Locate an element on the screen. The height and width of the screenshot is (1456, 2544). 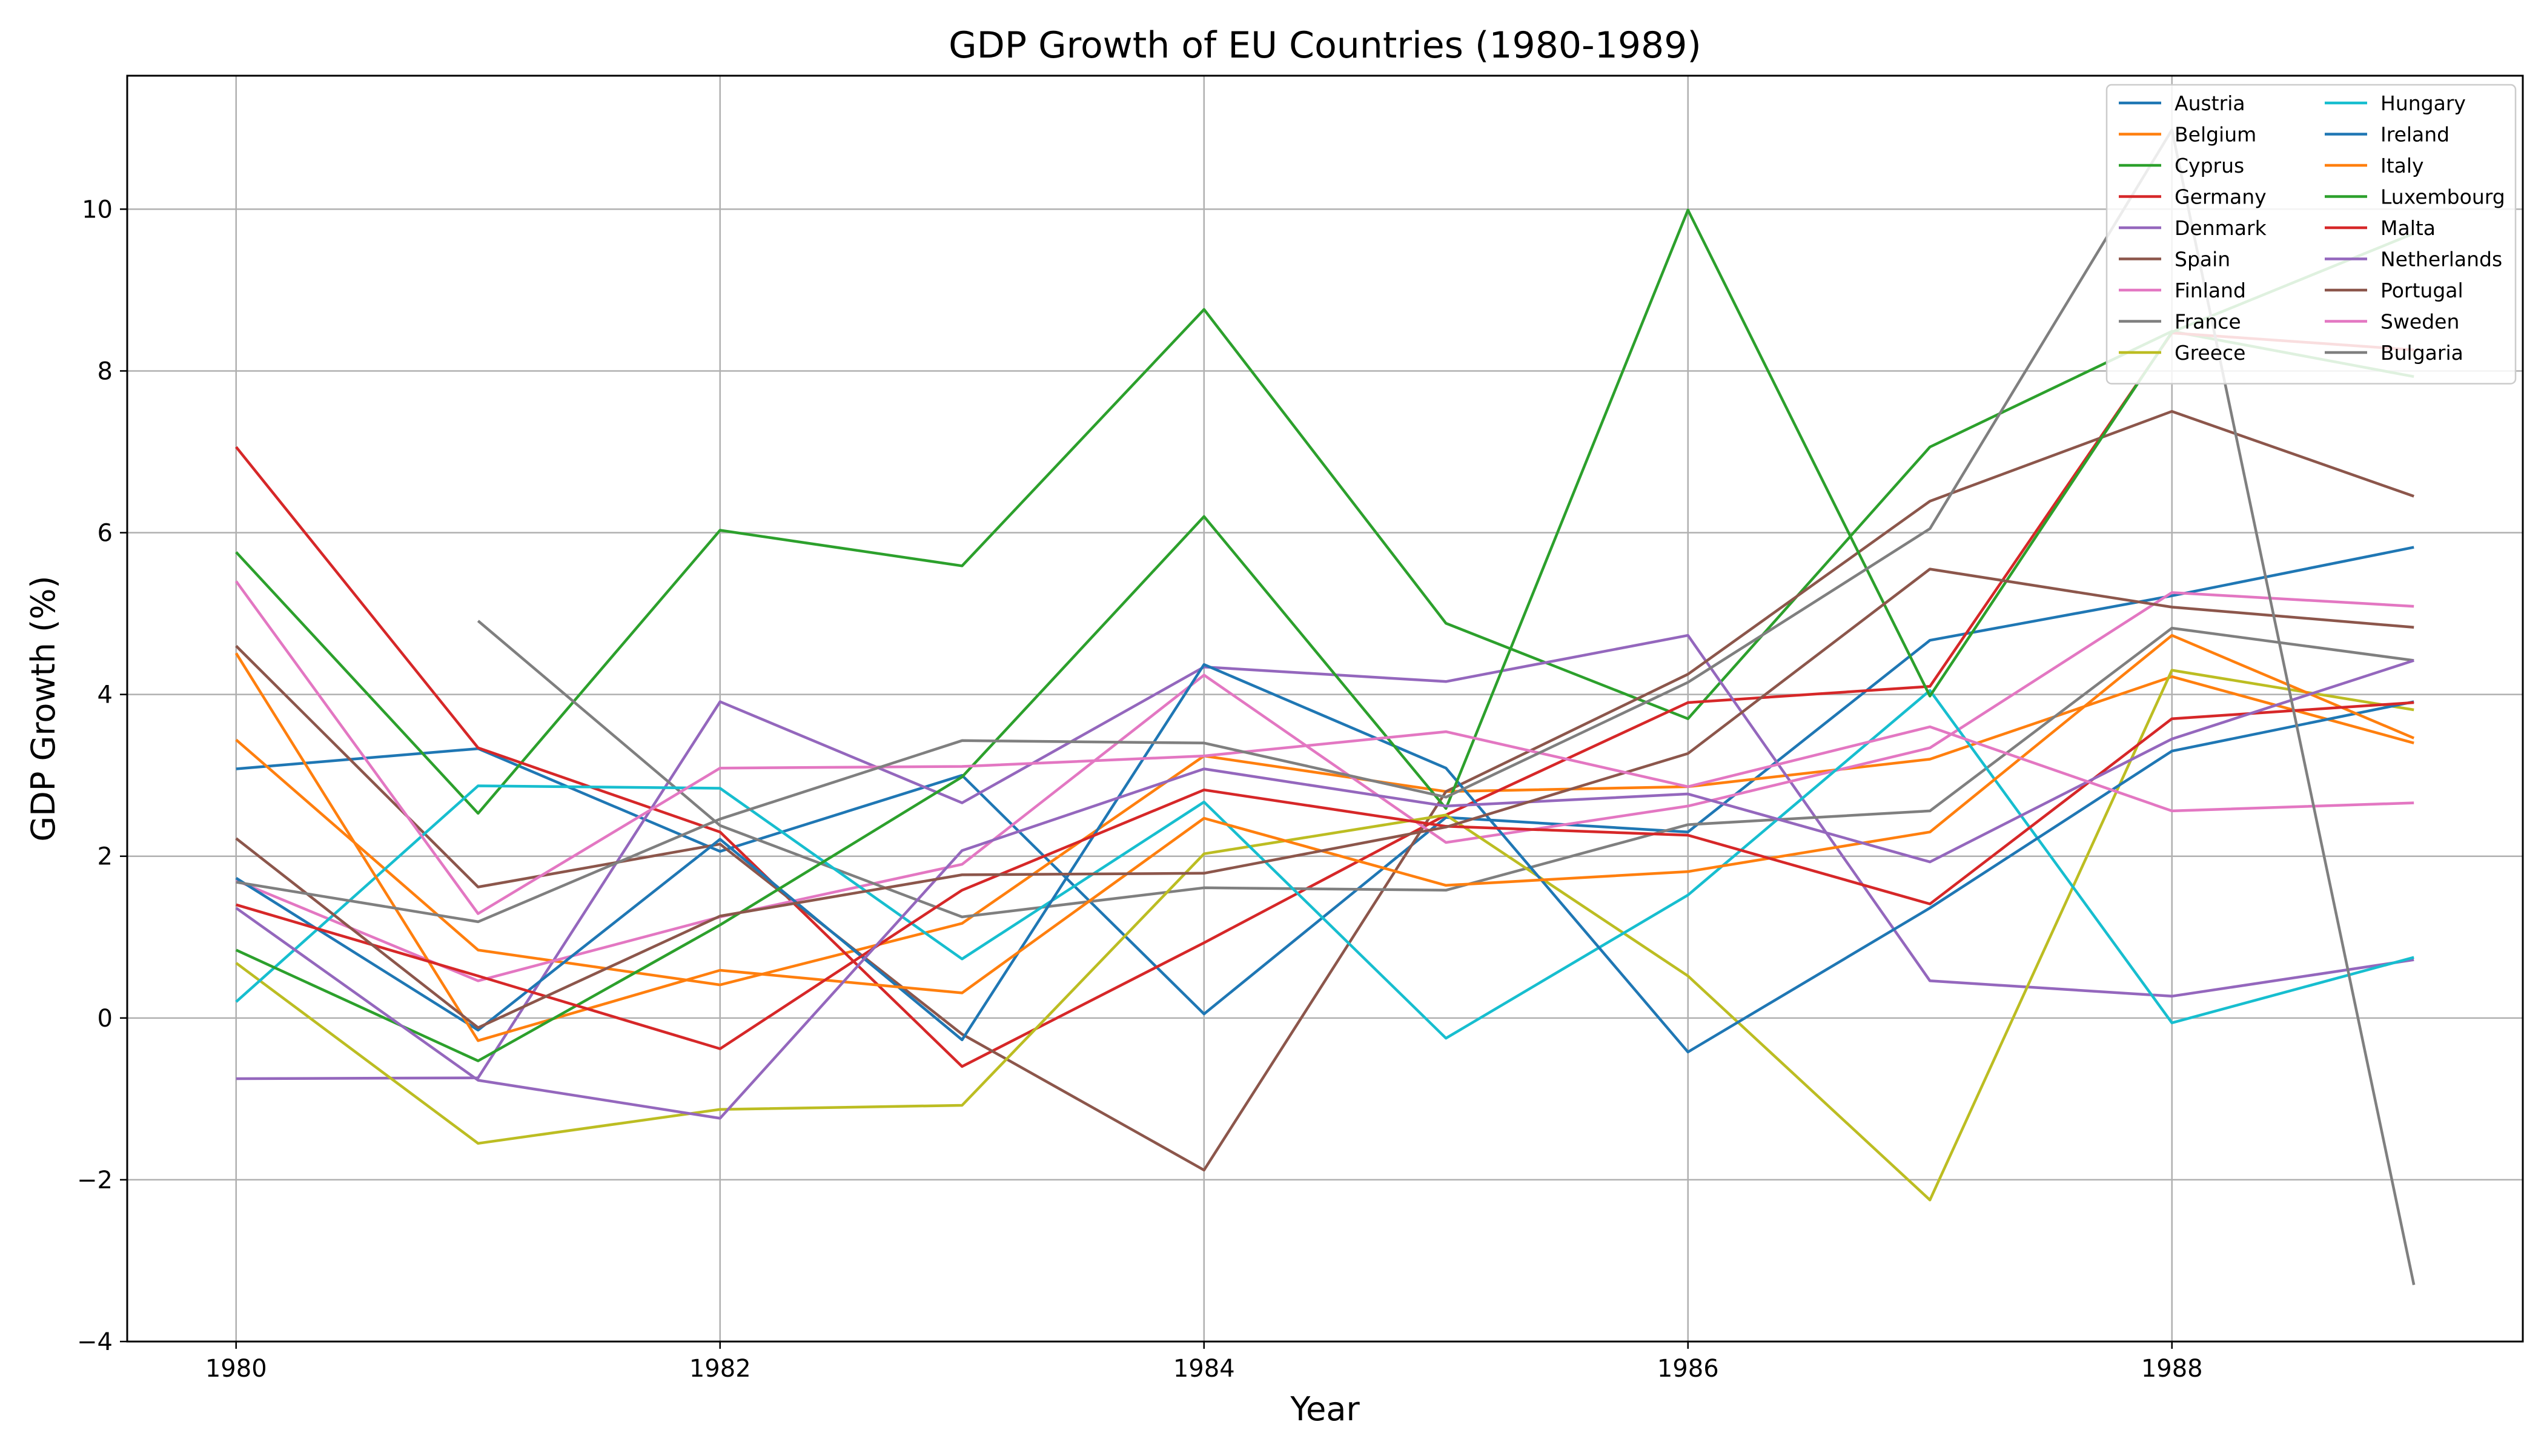
legend-label: Bulgaria is located at coordinates (2421, 353).